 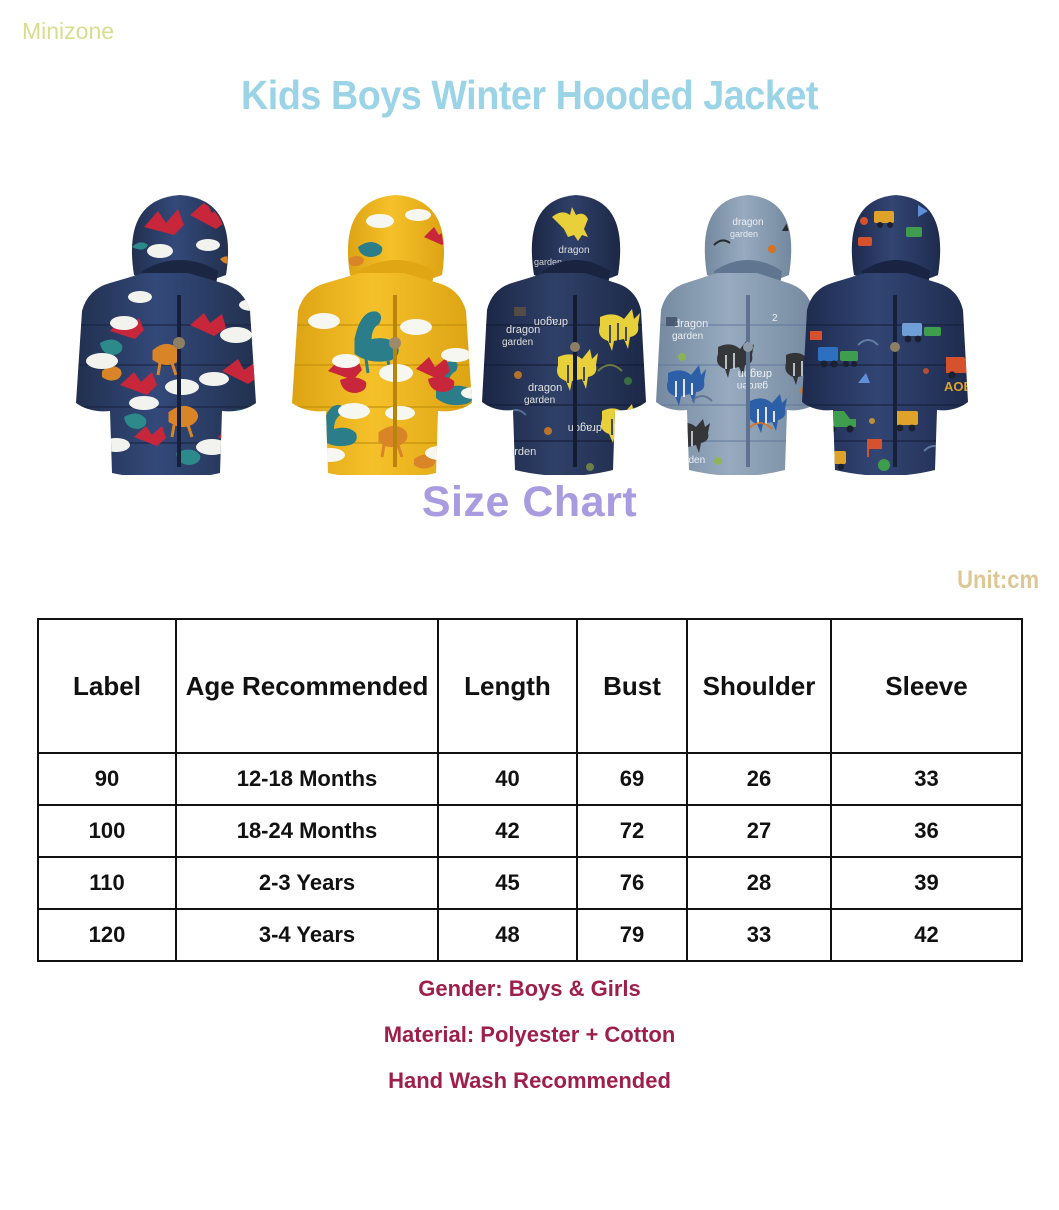 What do you see at coordinates (632, 779) in the screenshot?
I see `cell-bust: 69` at bounding box center [632, 779].